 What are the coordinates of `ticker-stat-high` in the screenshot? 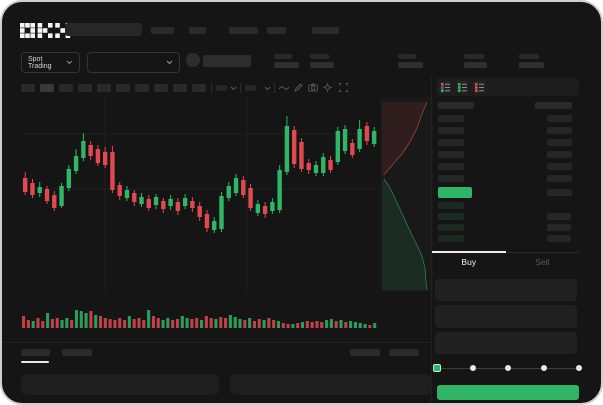 It's located at (410, 61).